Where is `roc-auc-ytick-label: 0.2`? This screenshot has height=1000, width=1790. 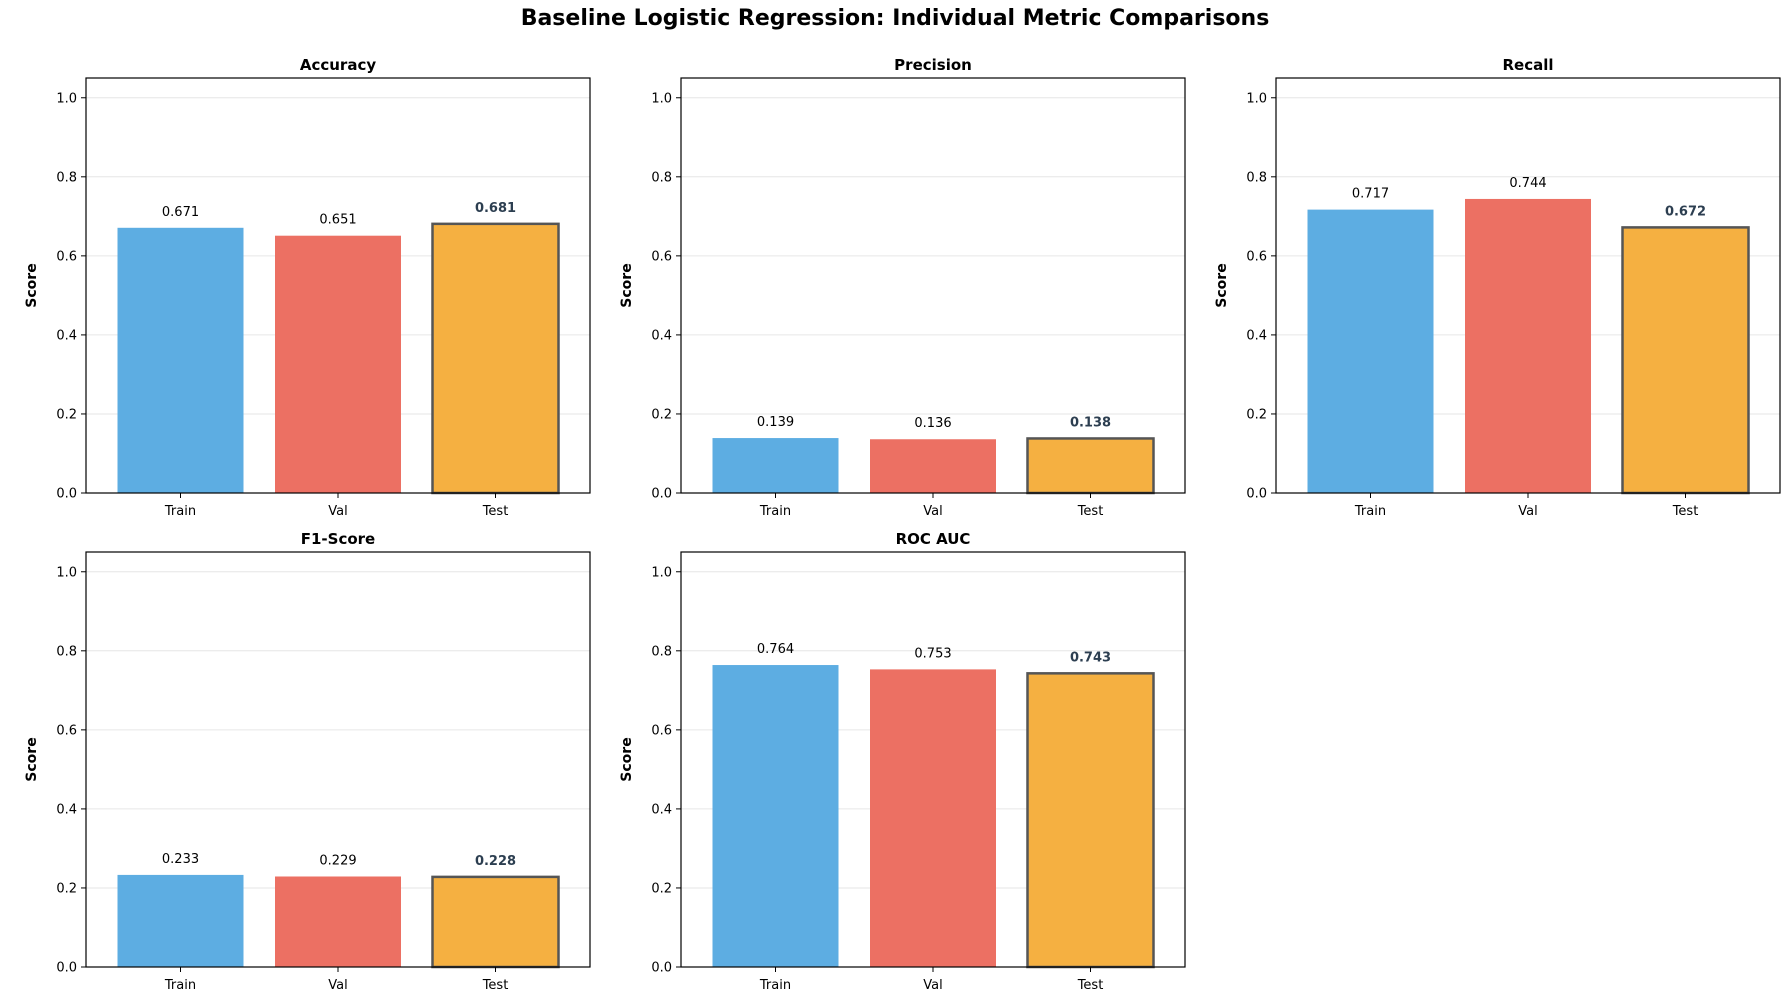 roc-auc-ytick-label: 0.2 is located at coordinates (661, 888).